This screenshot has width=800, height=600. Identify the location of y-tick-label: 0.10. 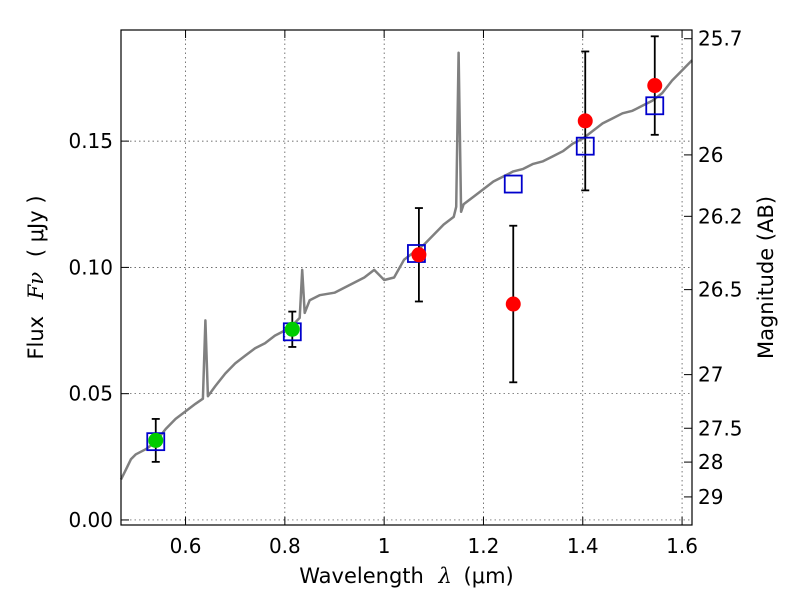
(90, 267).